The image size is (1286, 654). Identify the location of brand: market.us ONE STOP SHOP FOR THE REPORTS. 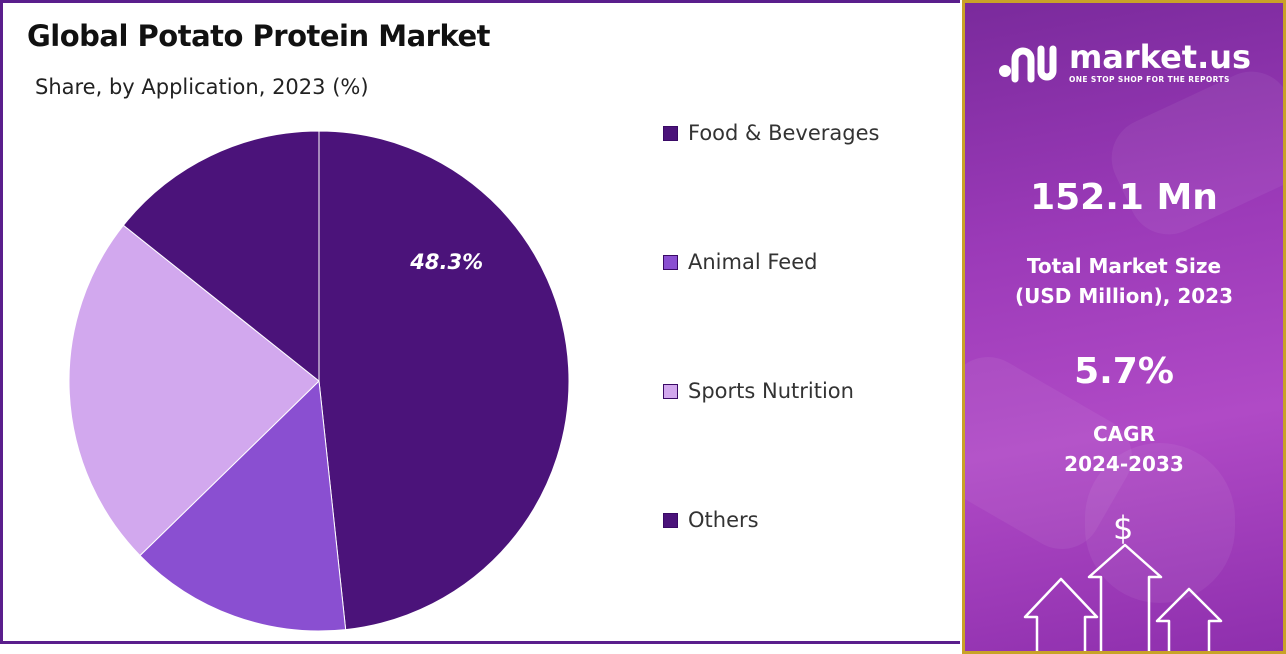
(1124, 62).